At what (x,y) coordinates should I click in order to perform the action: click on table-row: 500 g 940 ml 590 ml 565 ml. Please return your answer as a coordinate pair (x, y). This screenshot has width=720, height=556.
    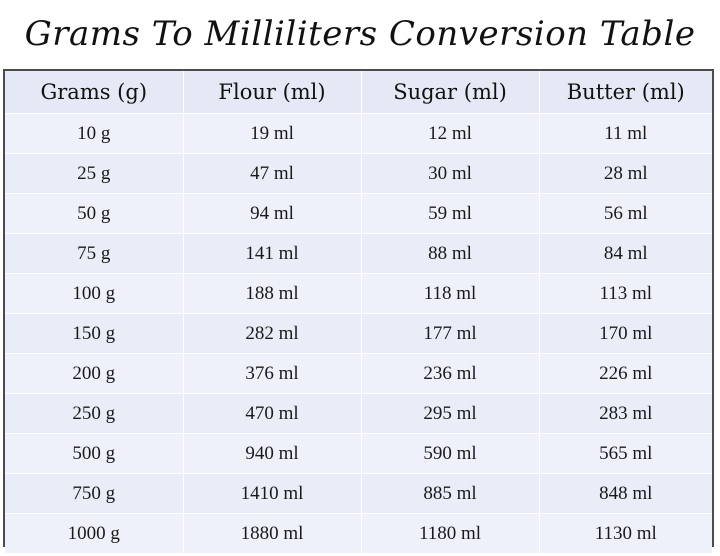
    Looking at the image, I should click on (358, 453).